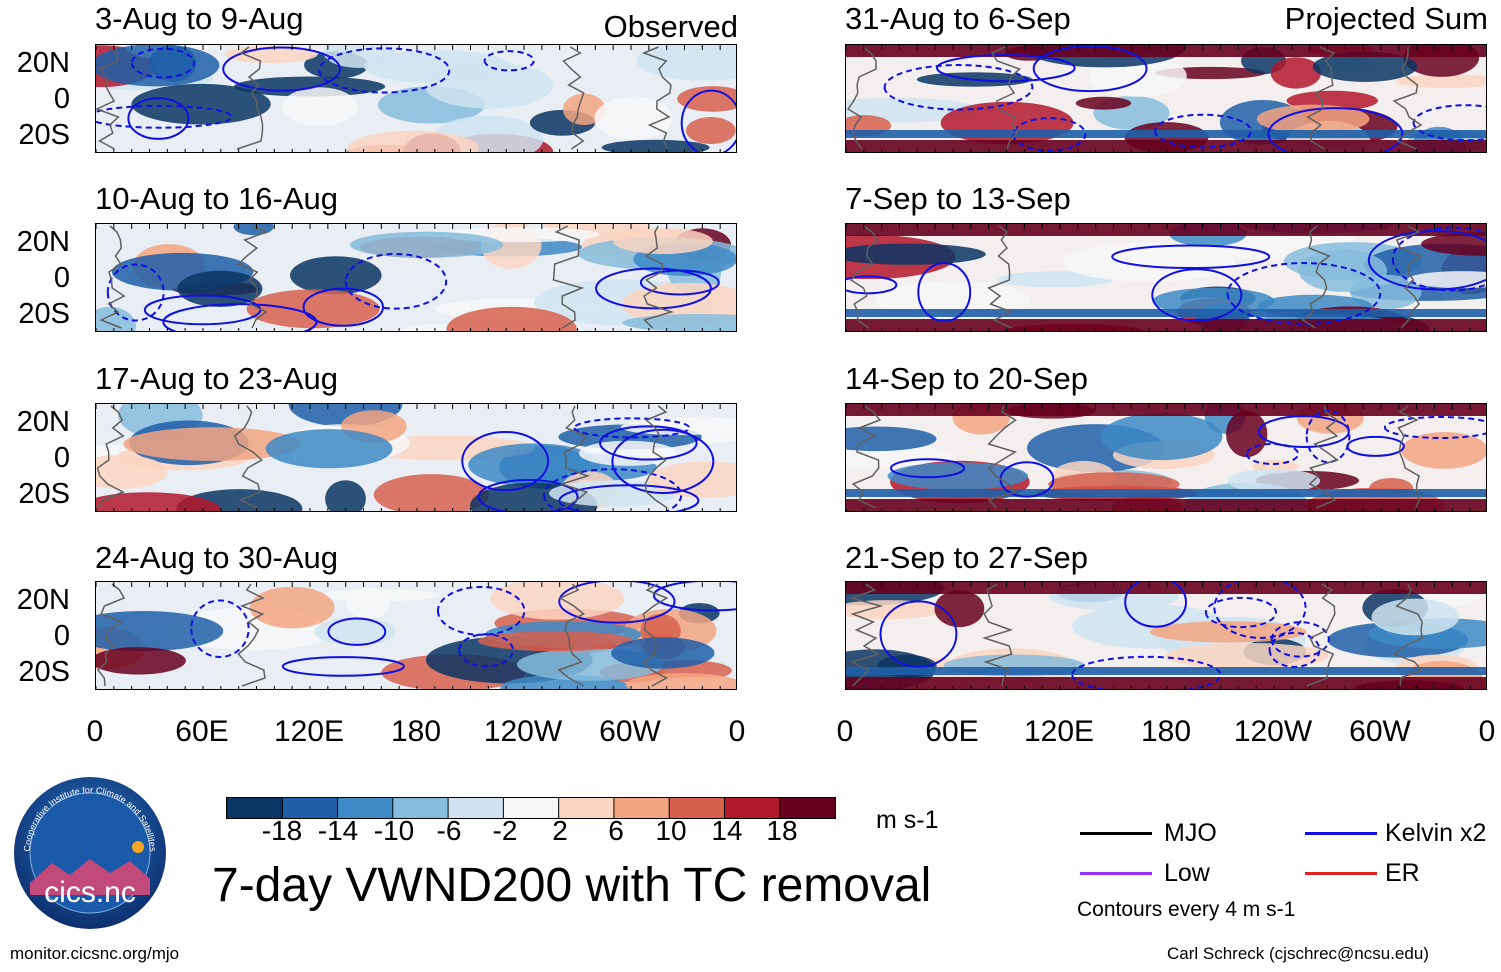  I want to click on lon-tick: 120E, so click(309, 731).